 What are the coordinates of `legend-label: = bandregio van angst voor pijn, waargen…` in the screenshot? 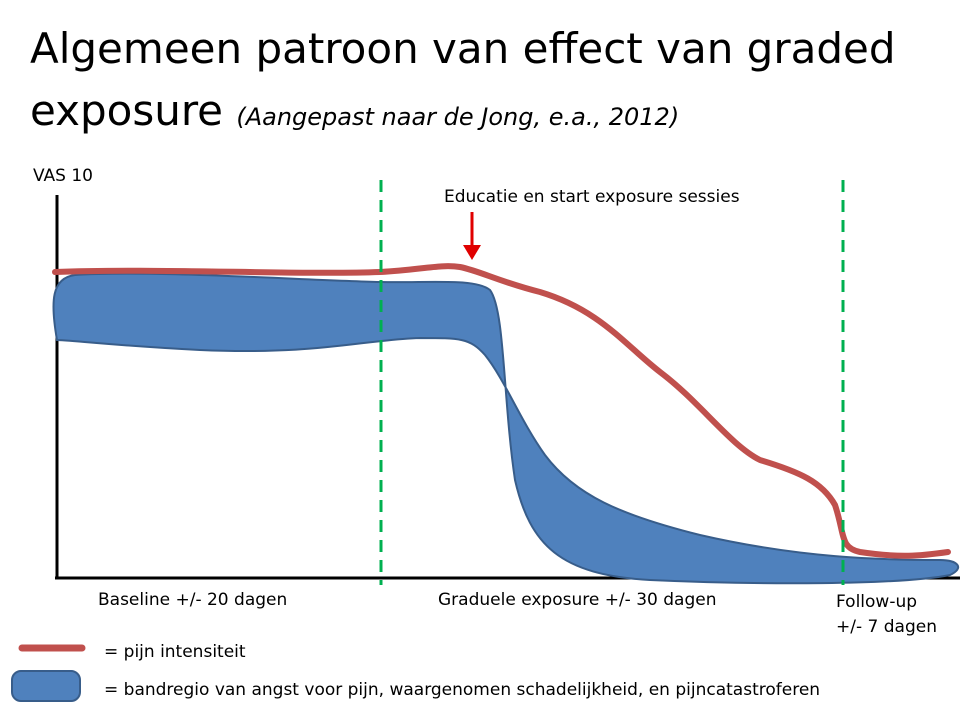 It's located at (462, 690).